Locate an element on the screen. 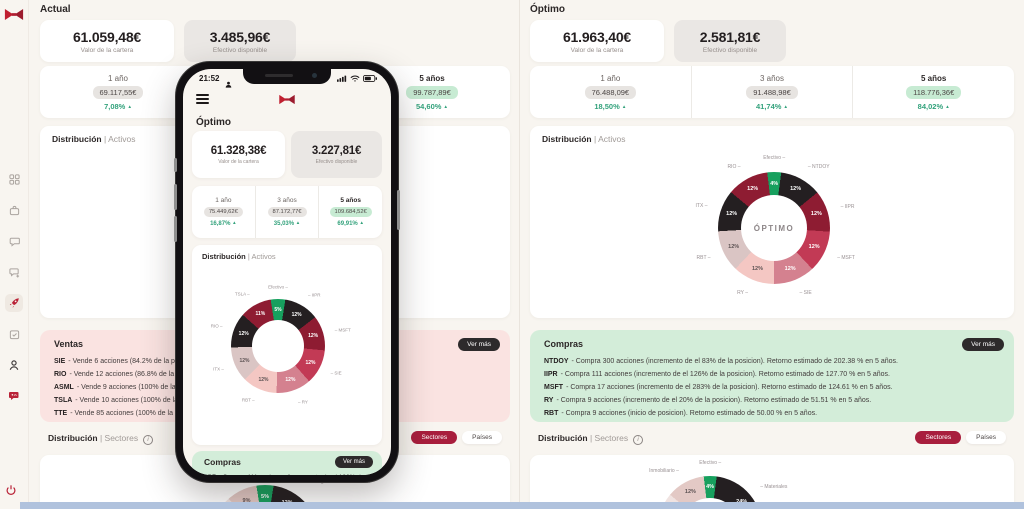 The width and height of the screenshot is (1024, 509). phone-mute-switch is located at coordinates (175, 165).